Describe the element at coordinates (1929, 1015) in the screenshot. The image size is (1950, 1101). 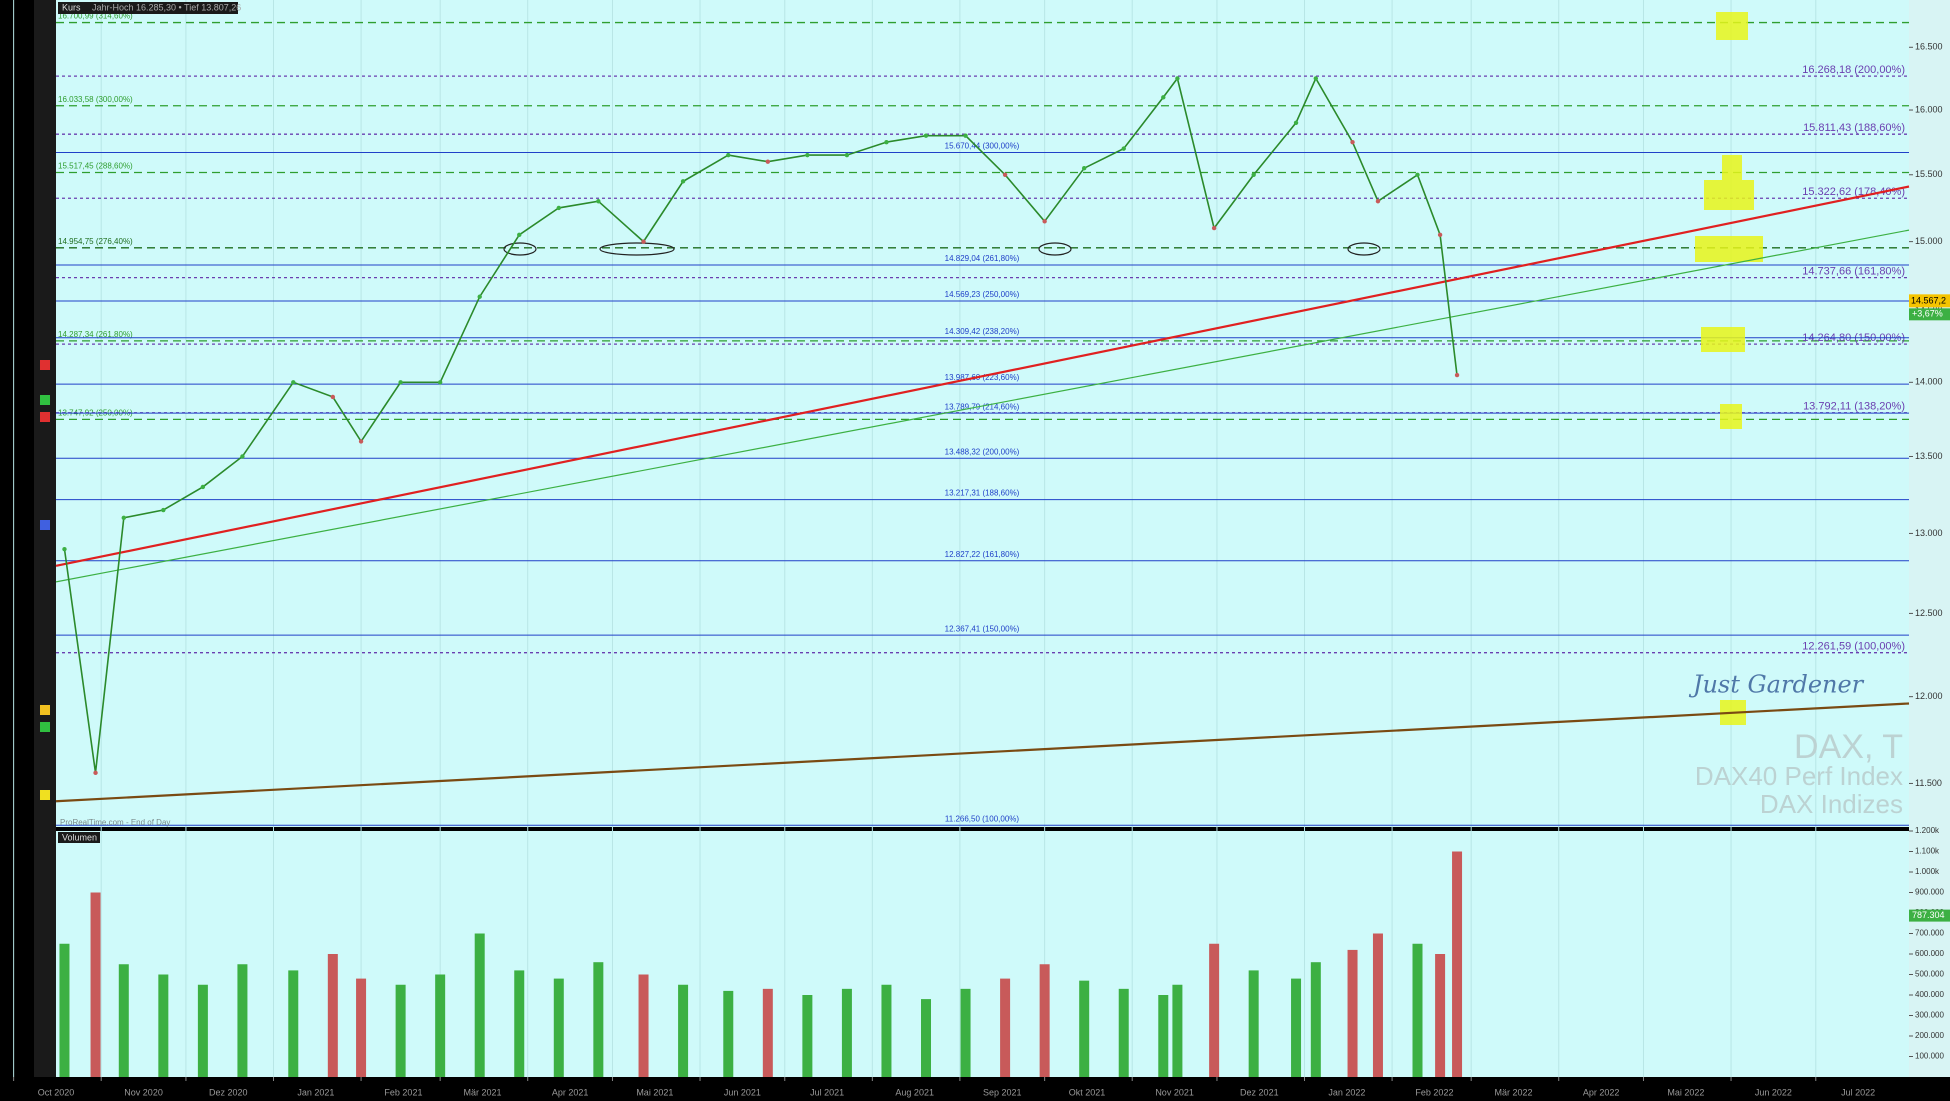
I see `y2-tick-label: 300.000` at that location.